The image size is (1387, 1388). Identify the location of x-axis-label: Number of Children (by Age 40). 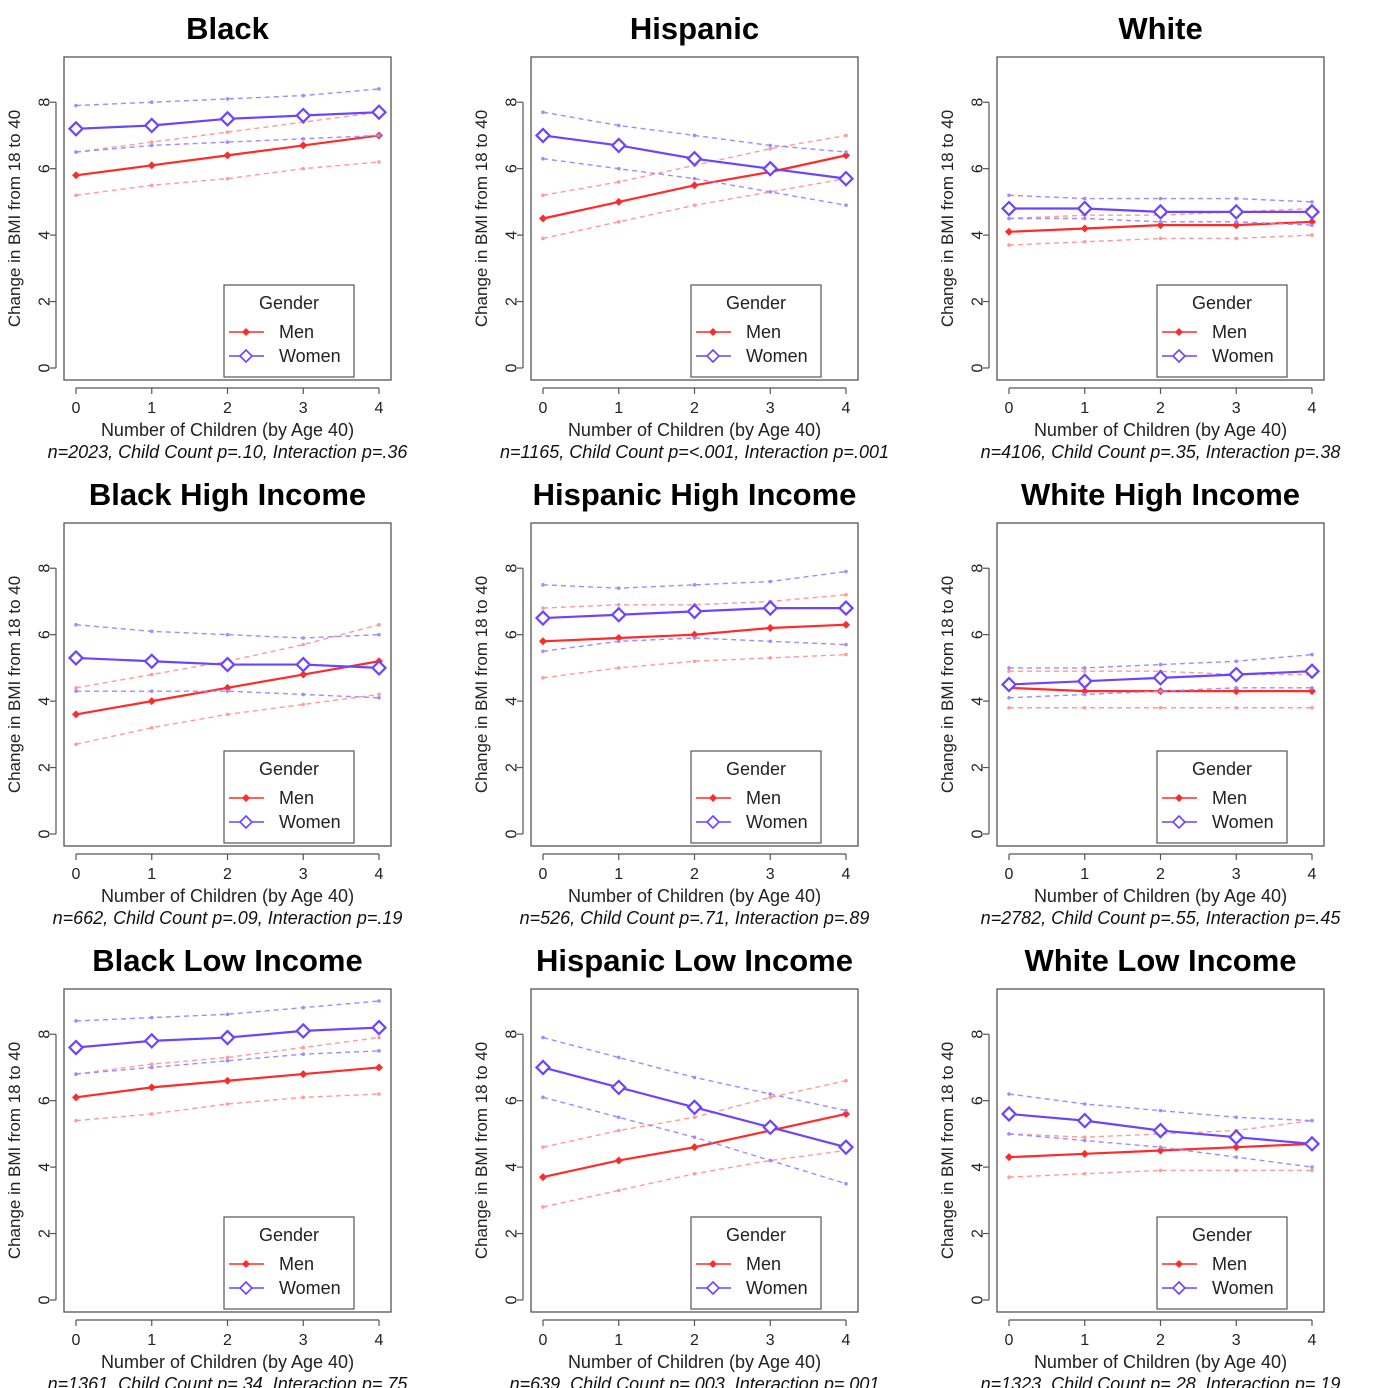
(1160, 896).